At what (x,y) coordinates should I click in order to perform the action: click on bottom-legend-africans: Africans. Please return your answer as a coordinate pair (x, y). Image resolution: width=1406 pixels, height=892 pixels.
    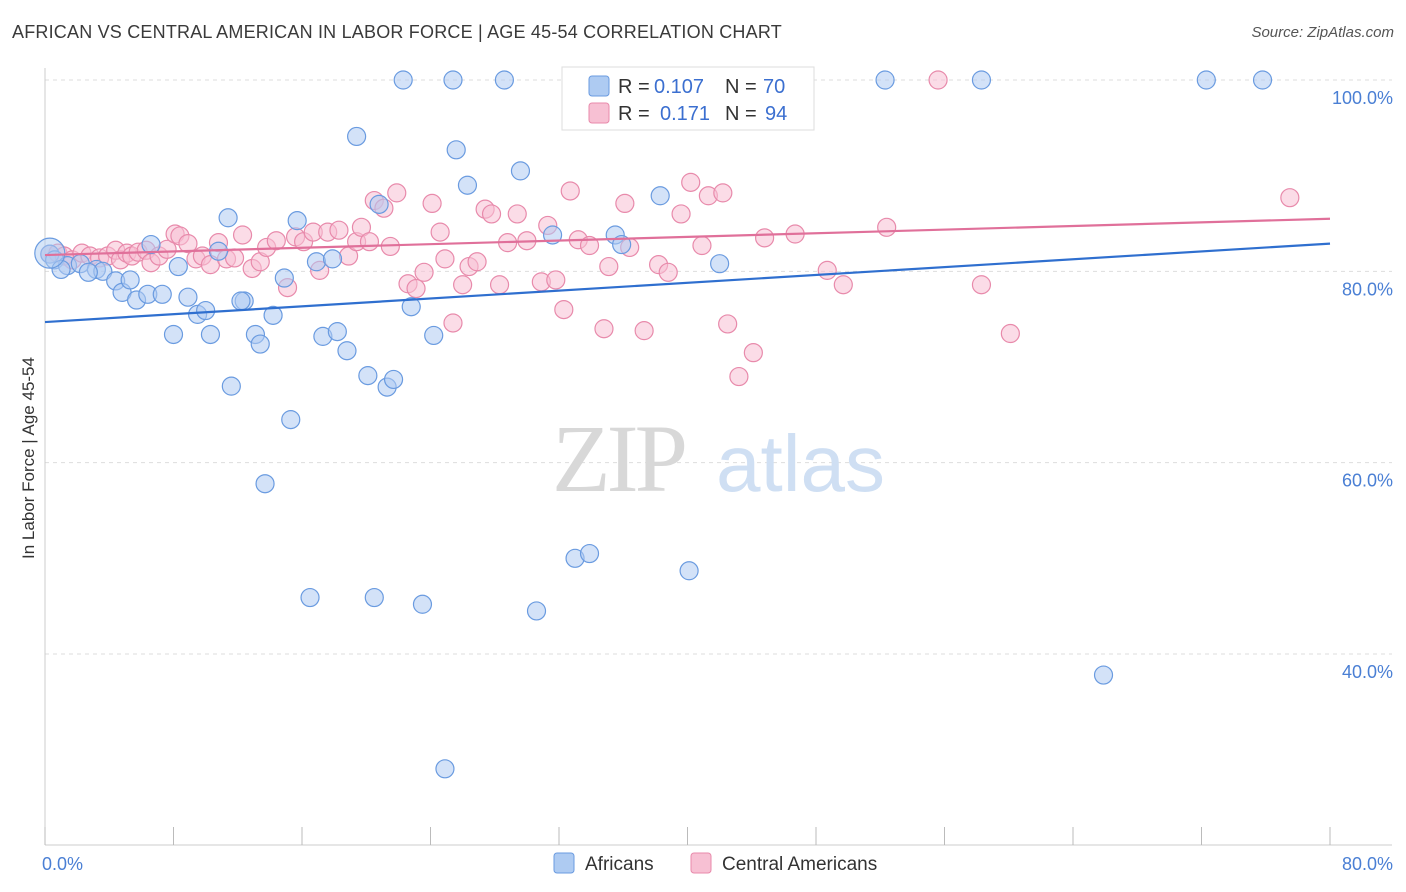
    Looking at the image, I should click on (619, 864).